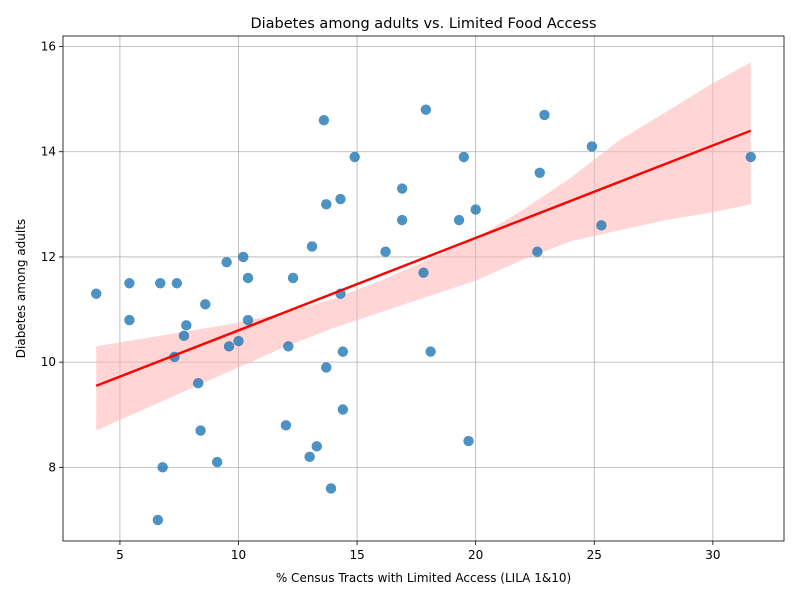 The width and height of the screenshot is (800, 600). I want to click on y-axis-ticks: 8 10 12 14 16, so click(52, 257).